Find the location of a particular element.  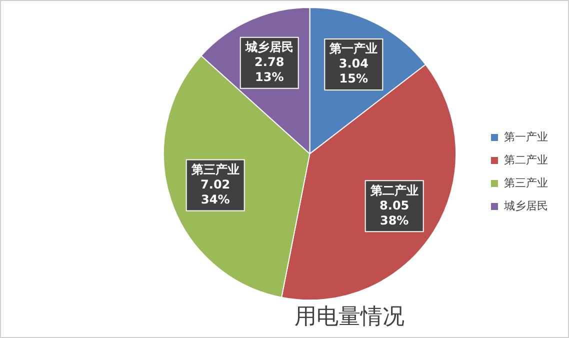

data-label: 第三产业 7.02 34% is located at coordinates (215, 184).